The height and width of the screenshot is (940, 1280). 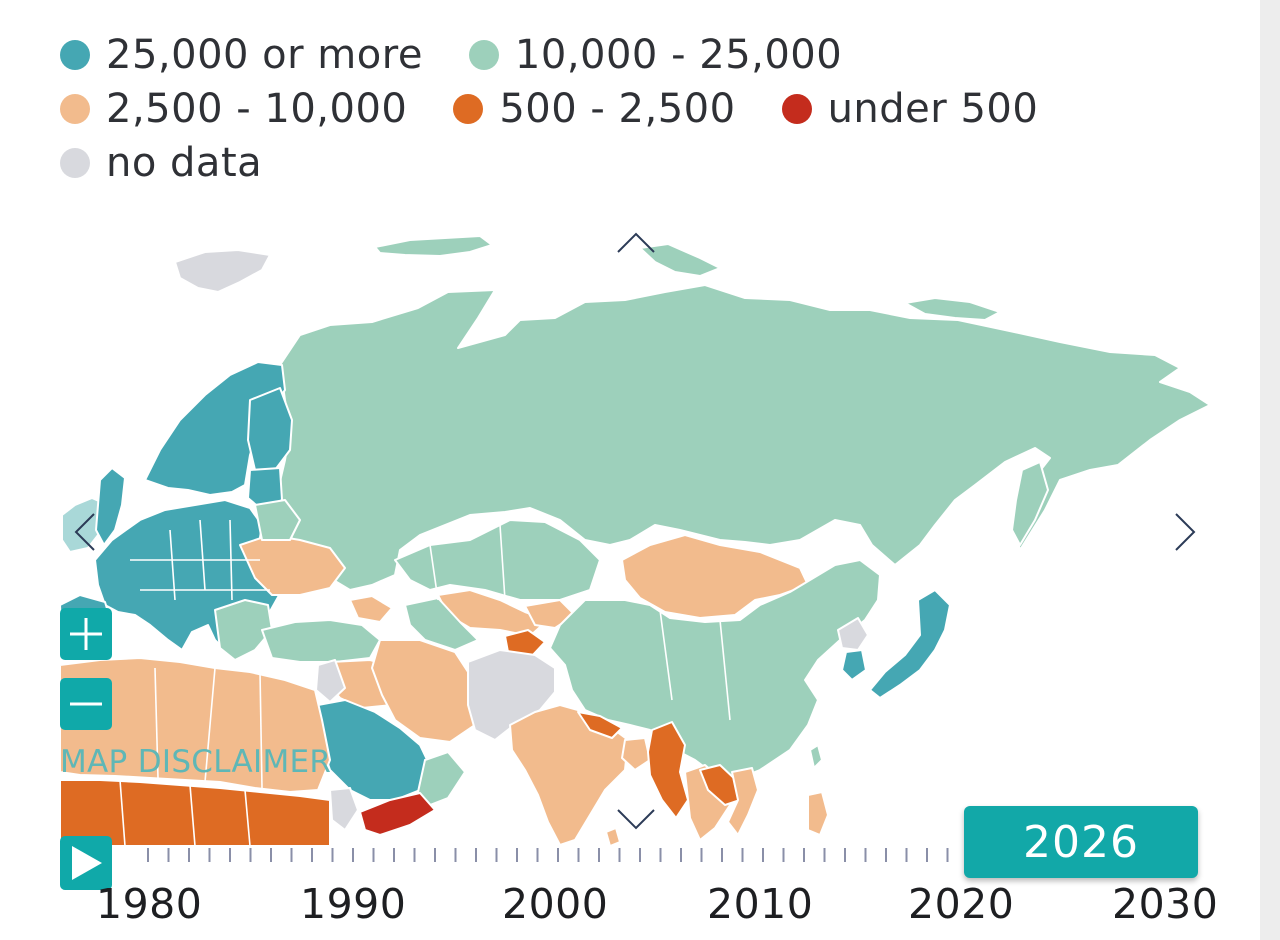 What do you see at coordinates (678, 55) in the screenshot?
I see `legend-label: 10,000 - 25,000` at bounding box center [678, 55].